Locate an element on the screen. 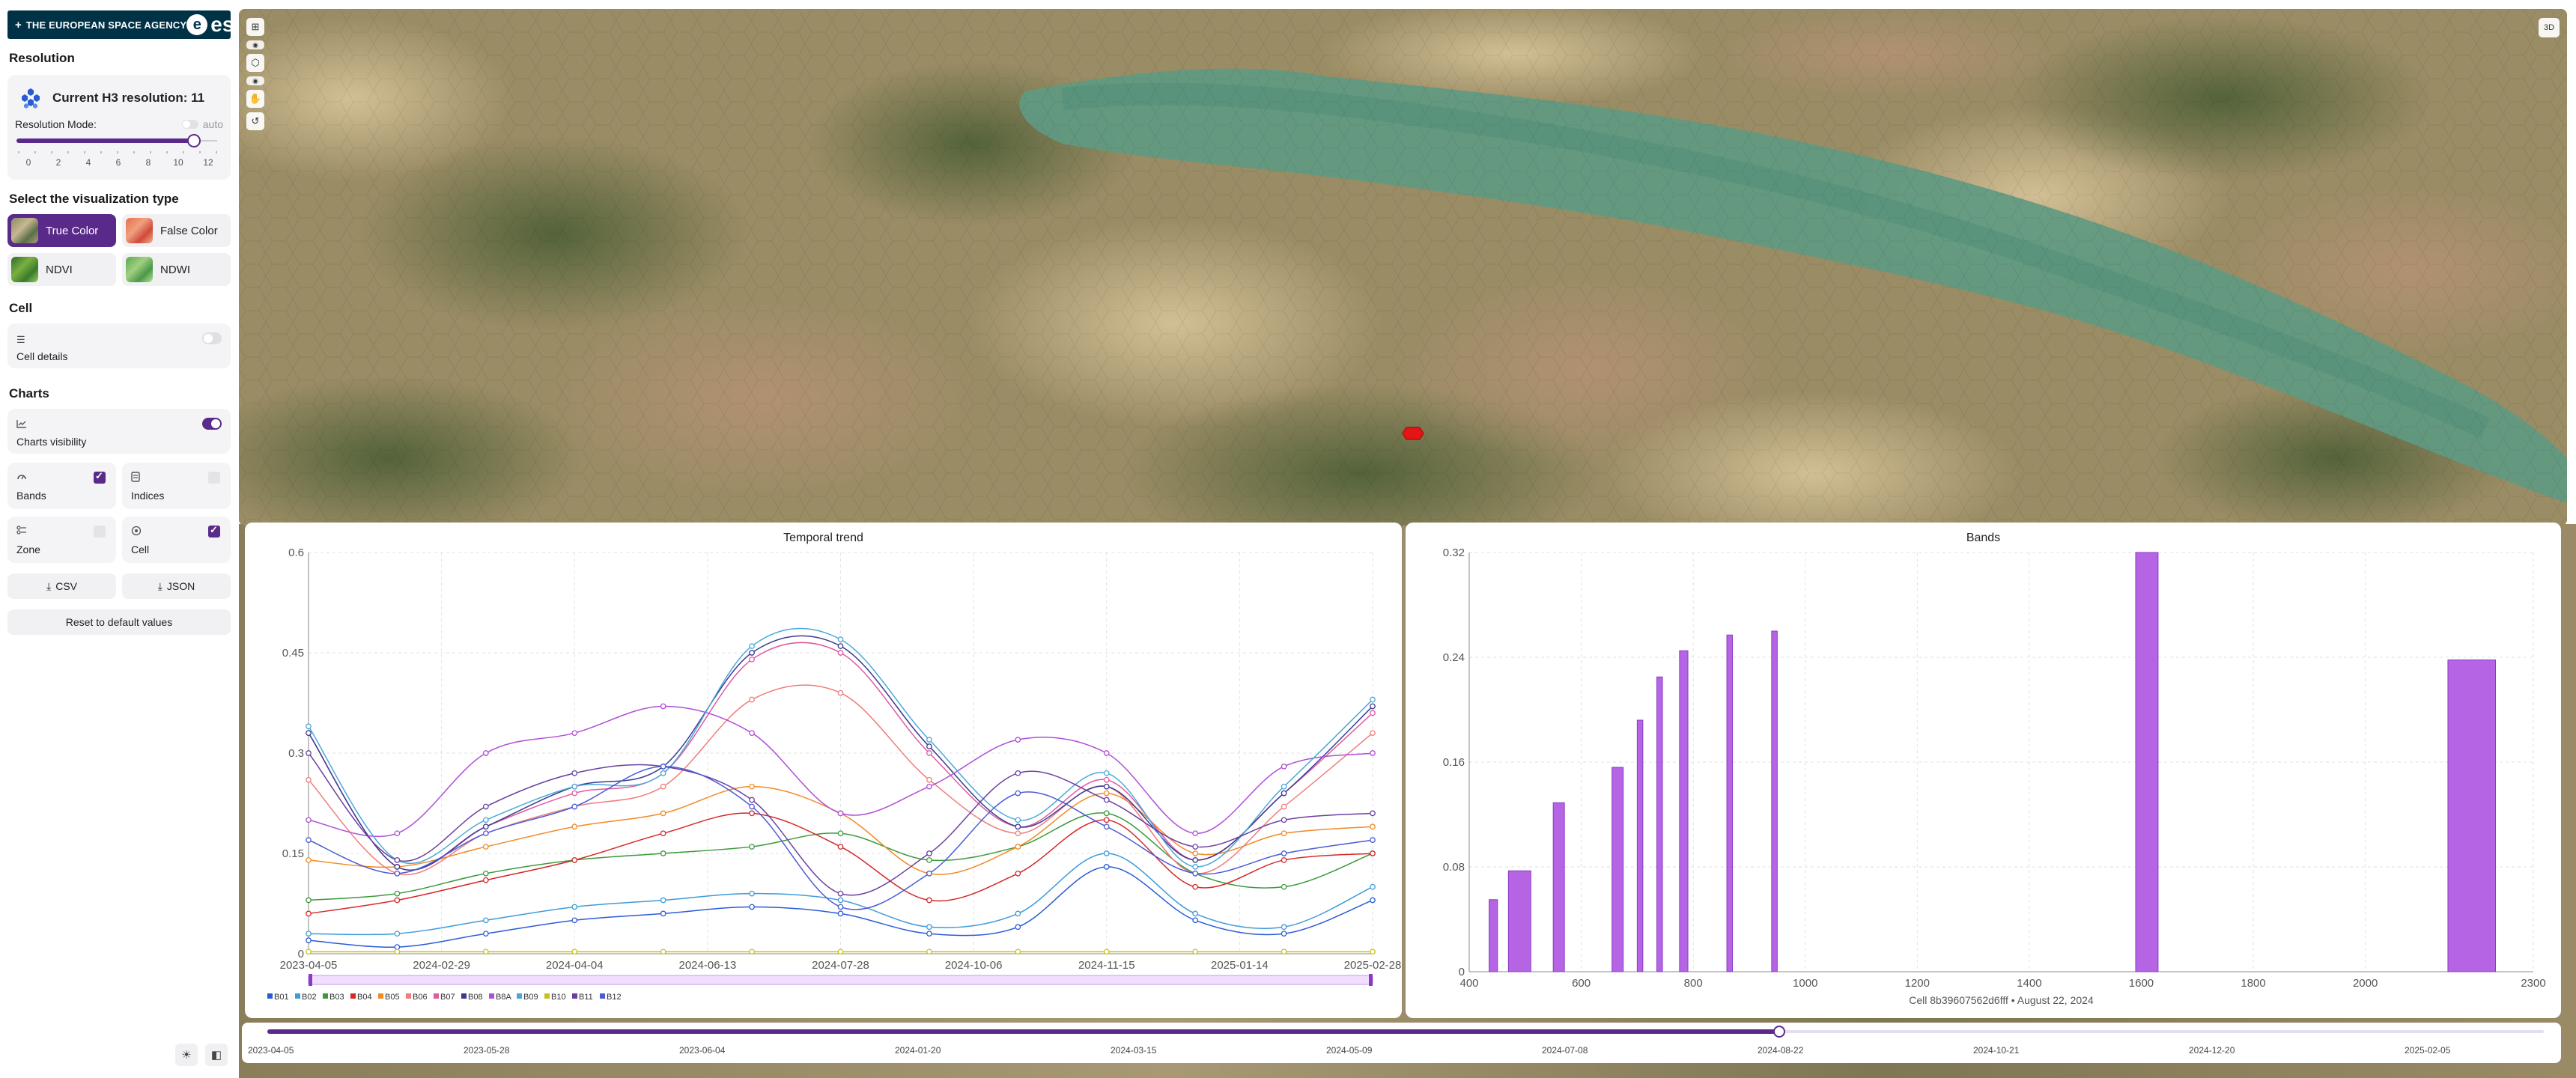  charts-visibility-card: Charts visibility is located at coordinates (119, 431).